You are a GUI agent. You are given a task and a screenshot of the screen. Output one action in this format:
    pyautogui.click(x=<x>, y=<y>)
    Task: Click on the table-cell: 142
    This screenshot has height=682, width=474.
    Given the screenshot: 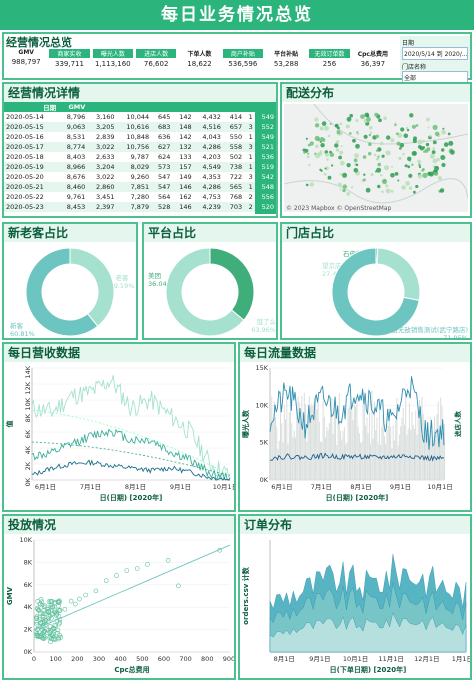 What is the action you would take?
    pyautogui.click(x=185, y=137)
    